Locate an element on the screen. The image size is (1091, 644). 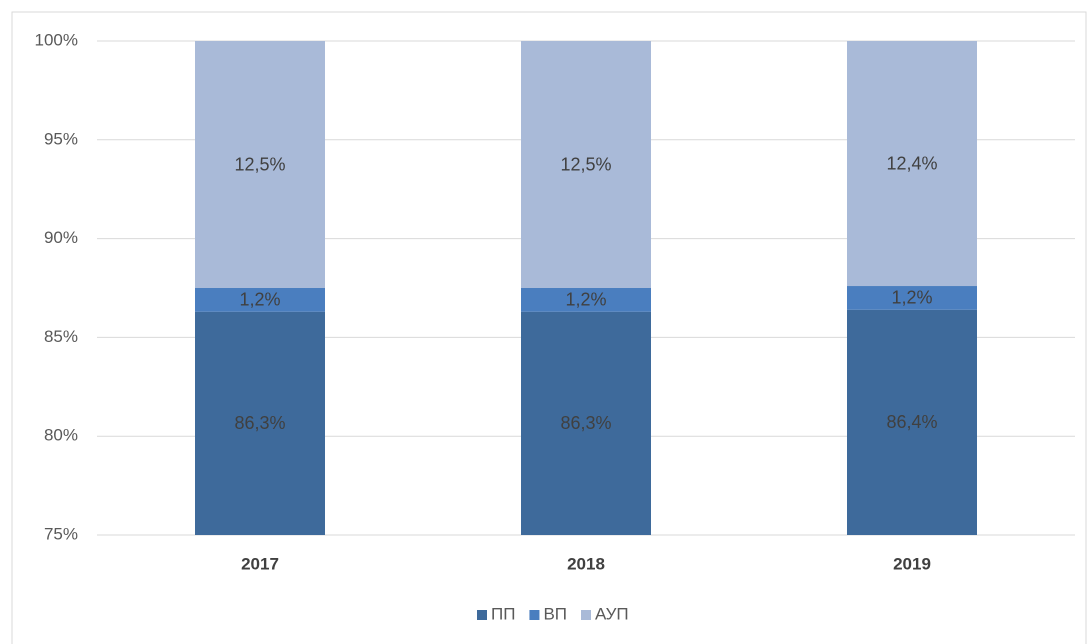
x-tick-label: 2019 is located at coordinates (912, 563).